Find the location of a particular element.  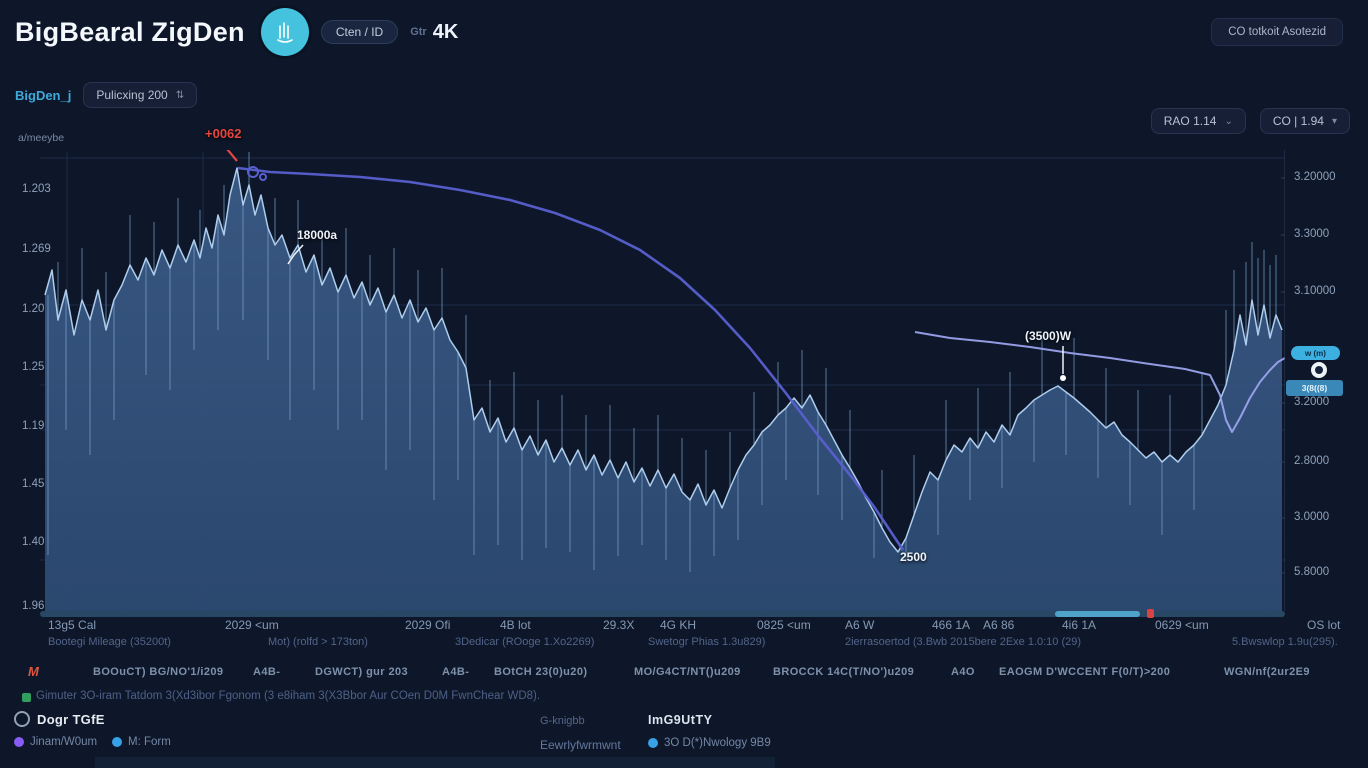

y-axis-right-label: 2.8000 is located at coordinates (1312, 461).